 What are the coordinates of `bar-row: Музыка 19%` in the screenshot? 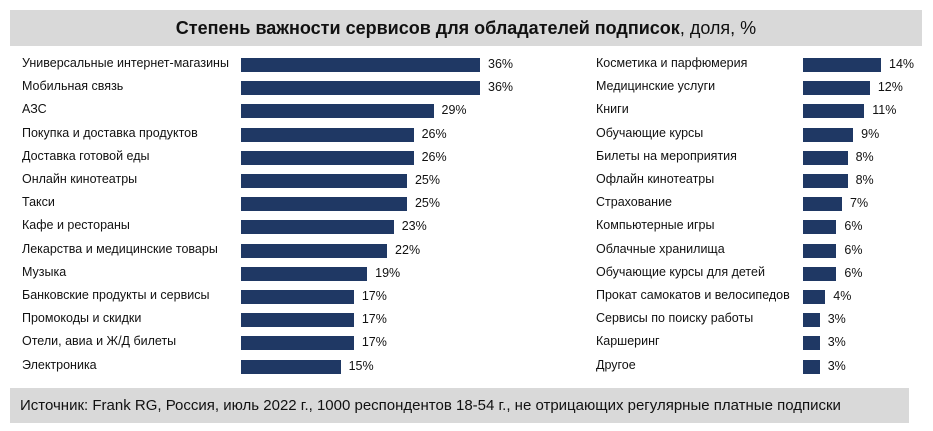 It's located at (262, 272).